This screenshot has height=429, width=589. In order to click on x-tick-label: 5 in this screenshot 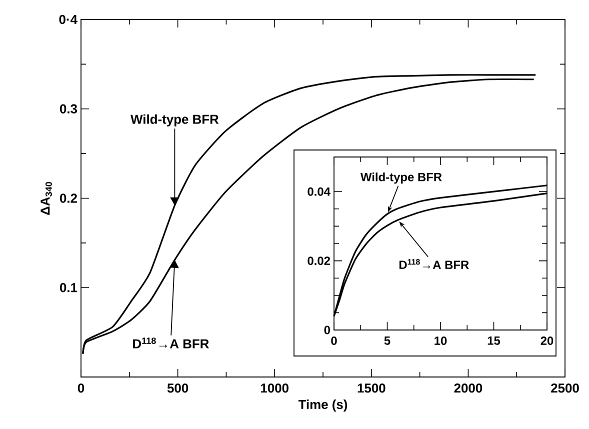, I will do `click(387, 340)`.